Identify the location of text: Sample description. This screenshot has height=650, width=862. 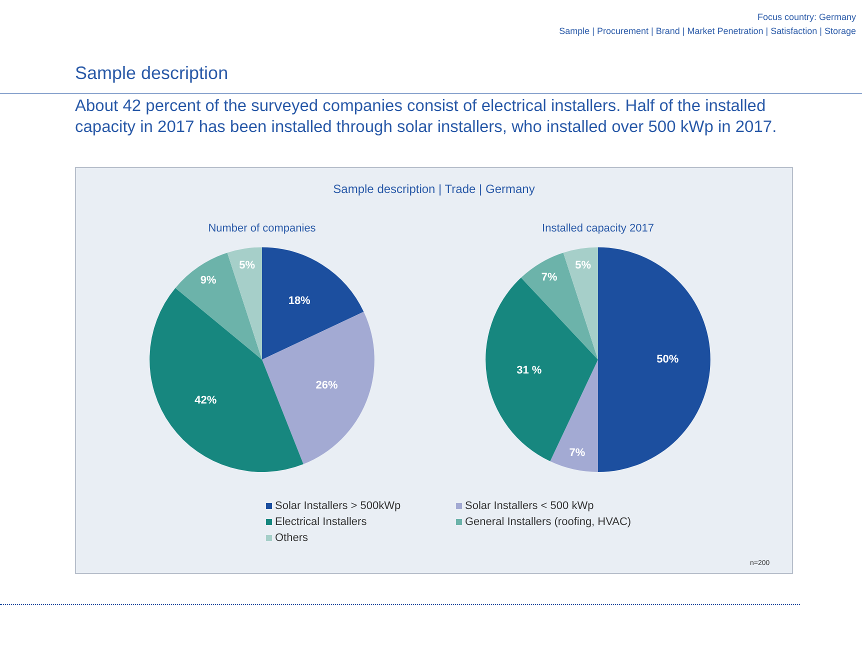
(151, 73).